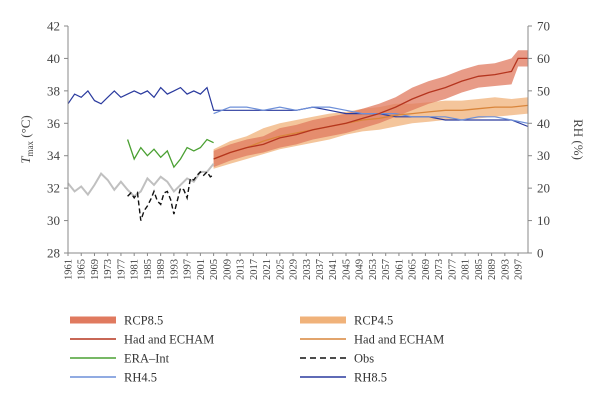 The image size is (600, 405). What do you see at coordinates (53, 253) in the screenshot?
I see `y-left-tick-label: 28` at bounding box center [53, 253].